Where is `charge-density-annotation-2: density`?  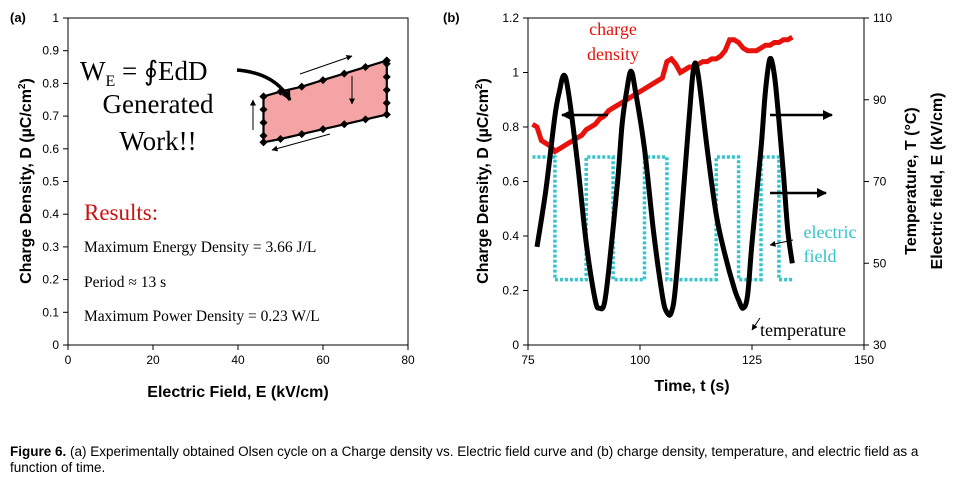
charge-density-annotation-2: density is located at coordinates (613, 54).